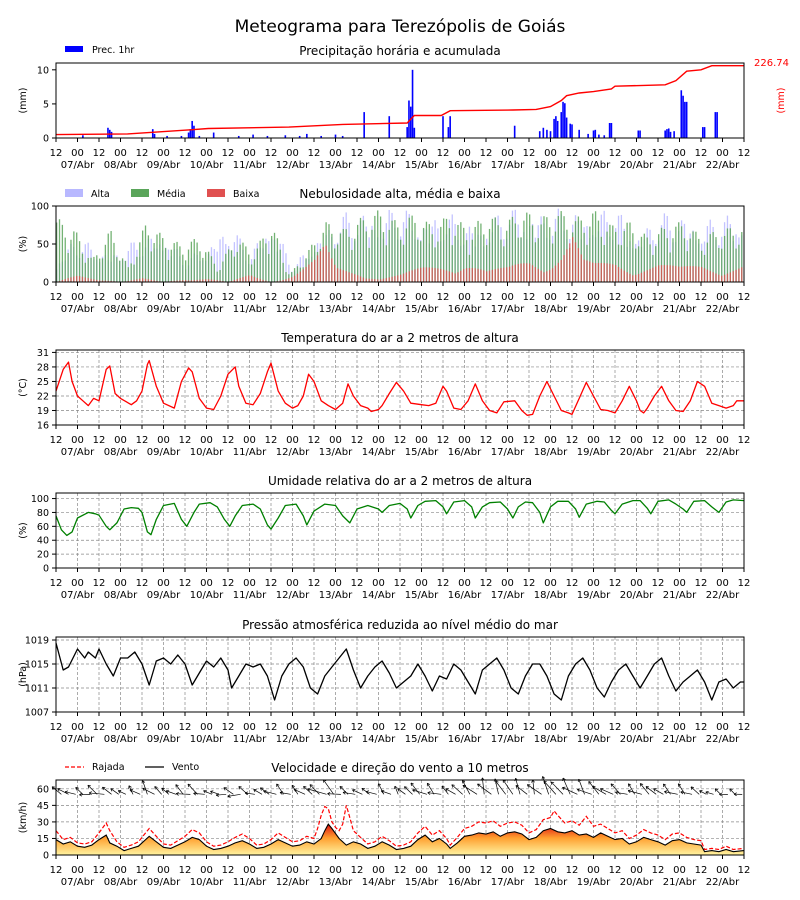  What do you see at coordinates (113, 50) in the screenshot?
I see `legend-label-precip: Prec. 1hr` at bounding box center [113, 50].